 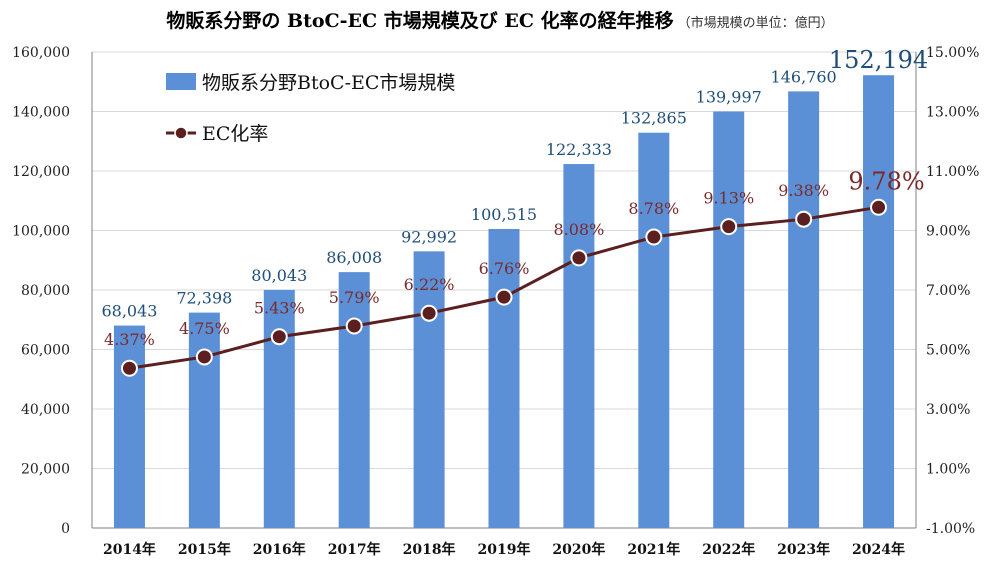 I want to click on x-tick-label: 2015年, so click(x=204, y=549).